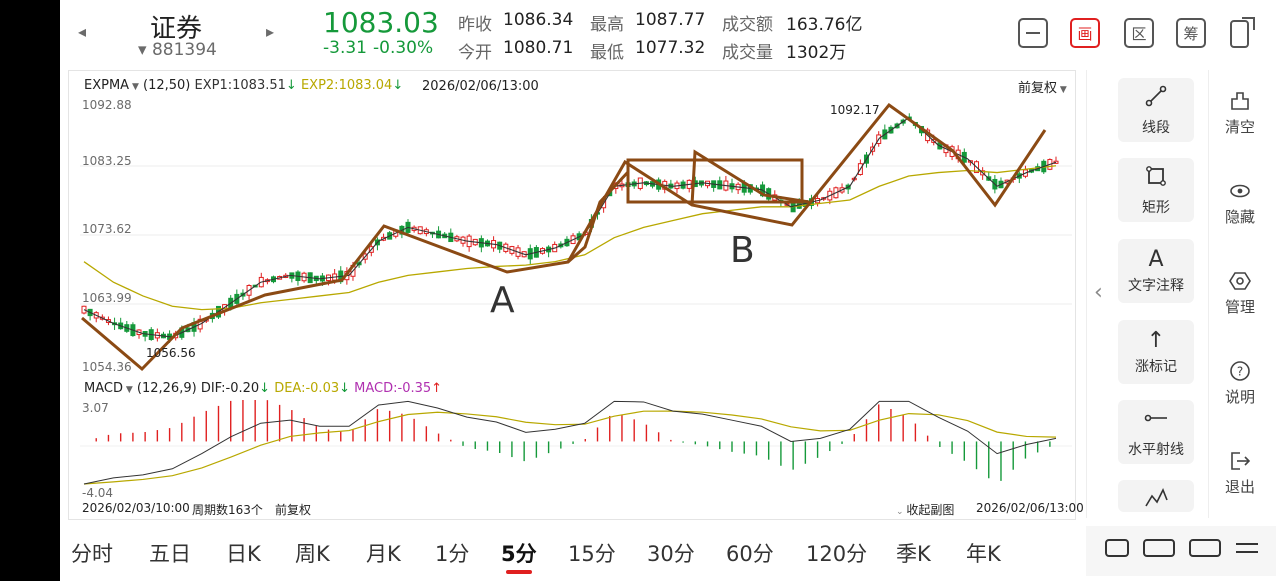  What do you see at coordinates (538, 48) in the screenshot?
I see `open-value: 1080.71` at bounding box center [538, 48].